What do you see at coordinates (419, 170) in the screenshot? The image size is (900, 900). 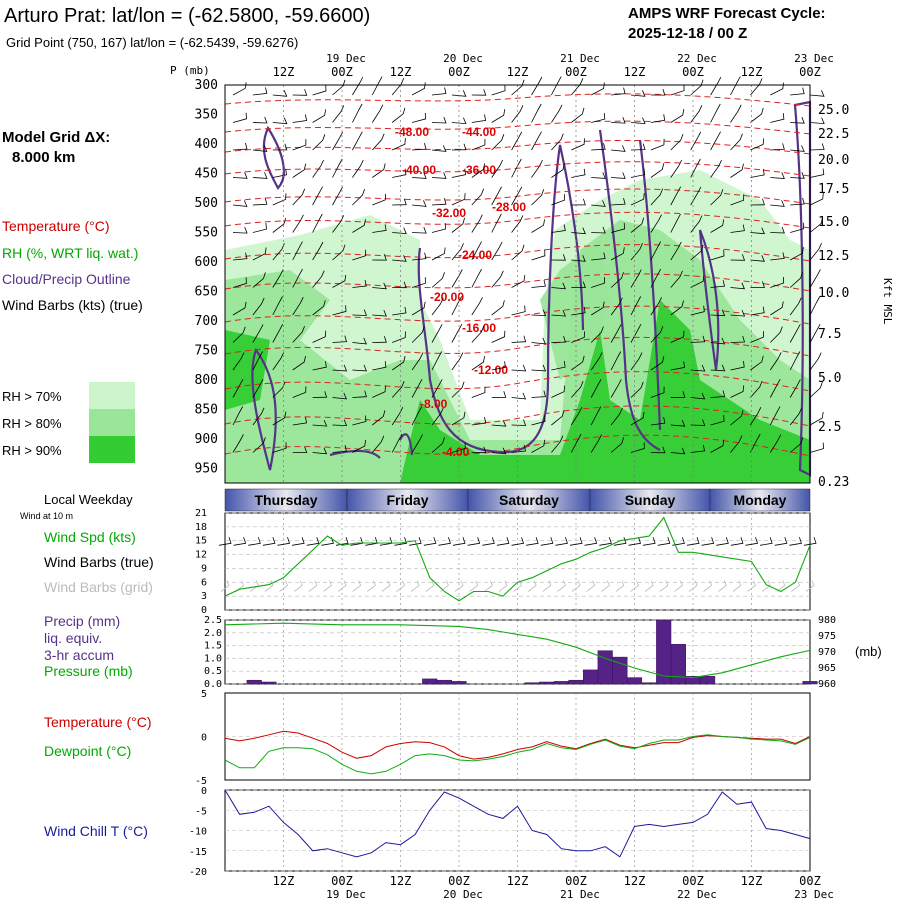 I see `isotherm-label: -40.00` at bounding box center [419, 170].